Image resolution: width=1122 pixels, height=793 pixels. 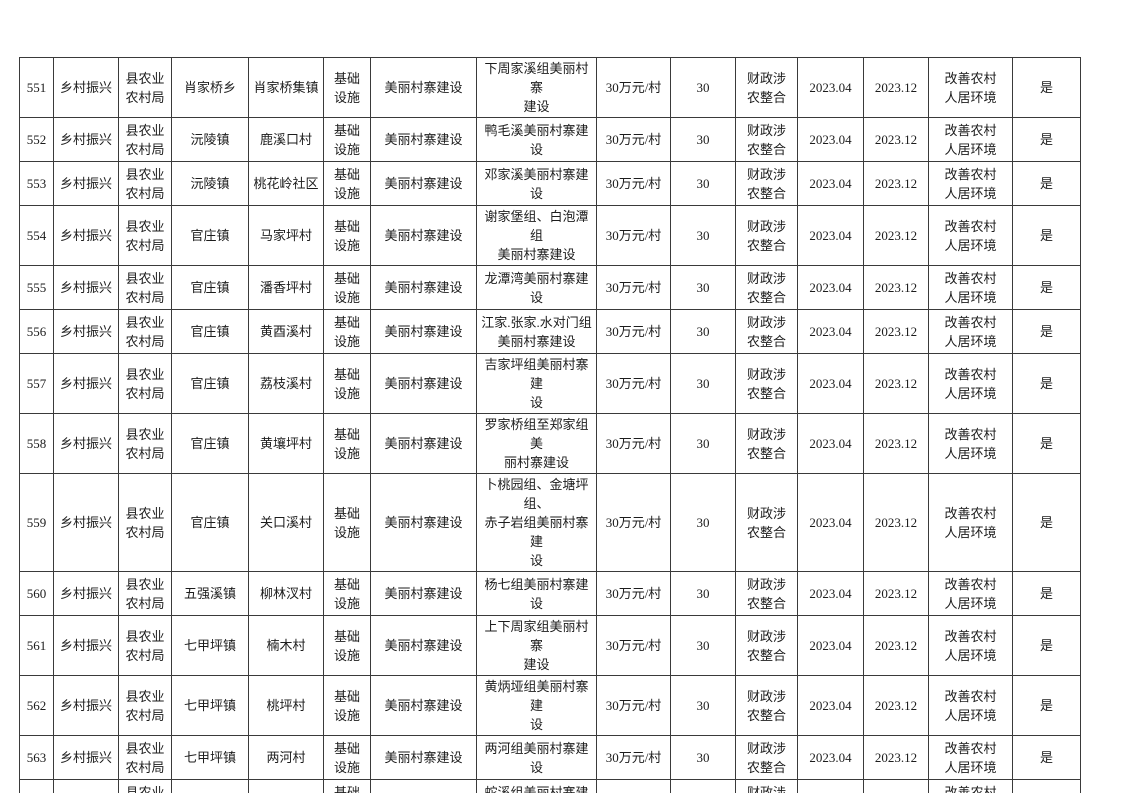 I want to click on cell-town: 凉水井镇, so click(x=210, y=786).